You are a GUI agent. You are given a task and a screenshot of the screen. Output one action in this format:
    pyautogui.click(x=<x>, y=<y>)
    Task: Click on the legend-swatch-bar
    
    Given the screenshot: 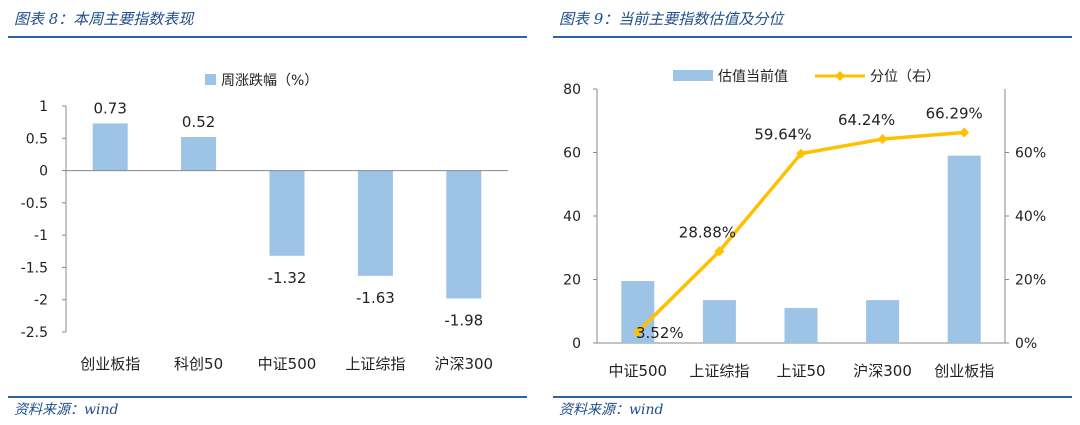 What is the action you would take?
    pyautogui.click(x=693, y=75)
    